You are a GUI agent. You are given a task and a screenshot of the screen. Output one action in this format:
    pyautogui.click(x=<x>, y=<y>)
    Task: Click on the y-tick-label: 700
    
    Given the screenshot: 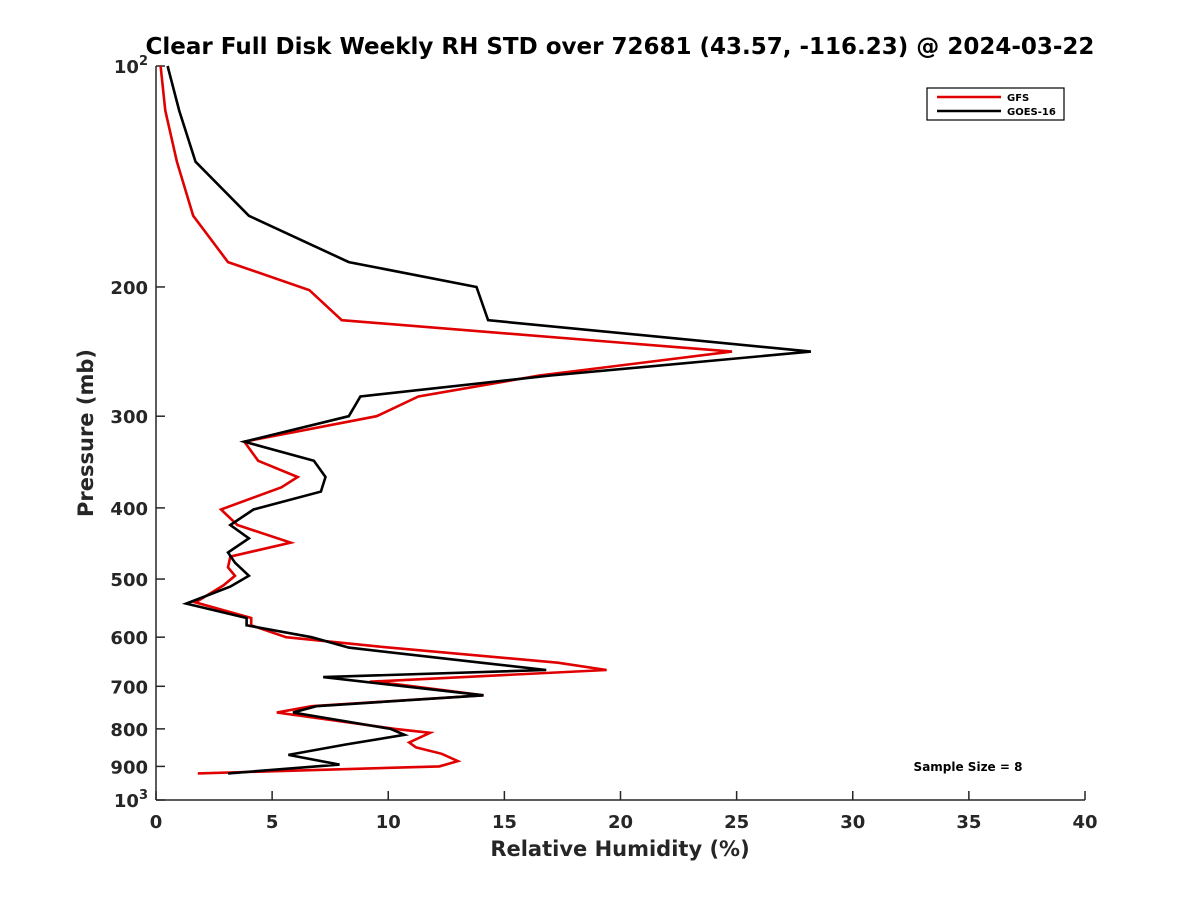 What is the action you would take?
    pyautogui.click(x=129, y=687)
    